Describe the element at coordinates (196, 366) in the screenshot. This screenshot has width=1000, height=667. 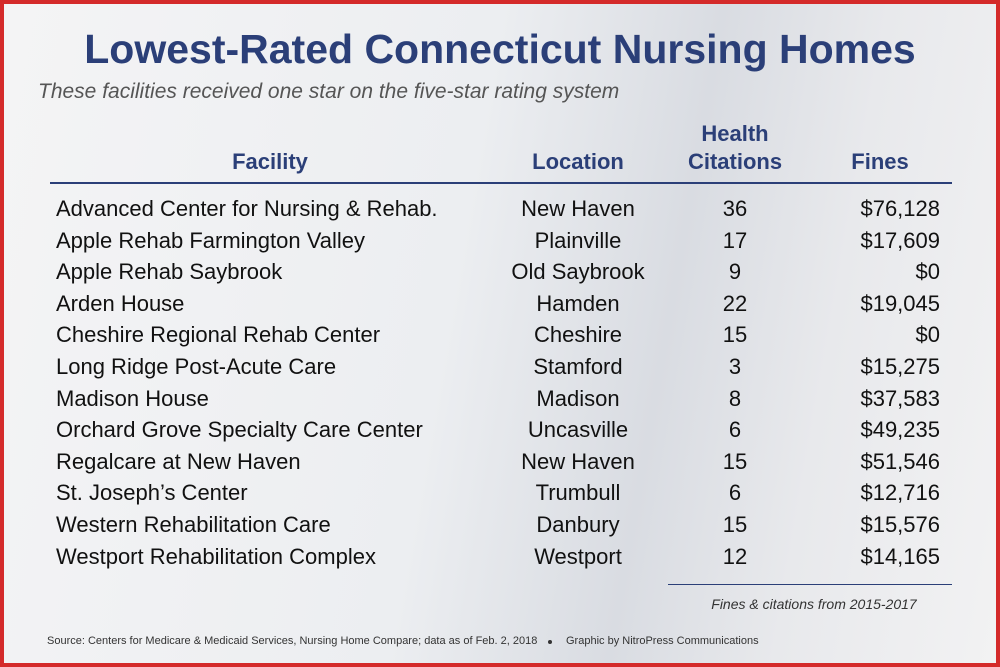
I see `table-cell: Long Ridge Post-Acute Care` at that location.